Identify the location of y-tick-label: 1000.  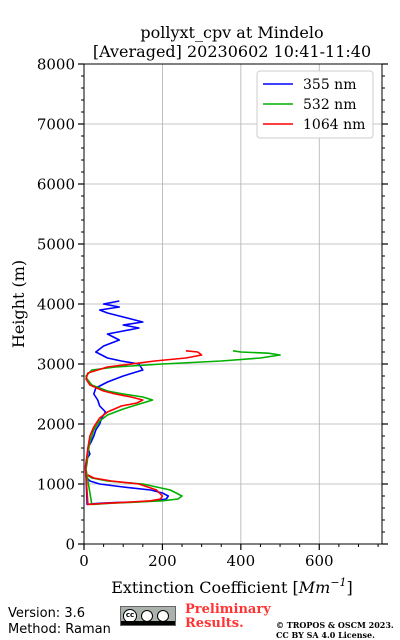
(56, 485).